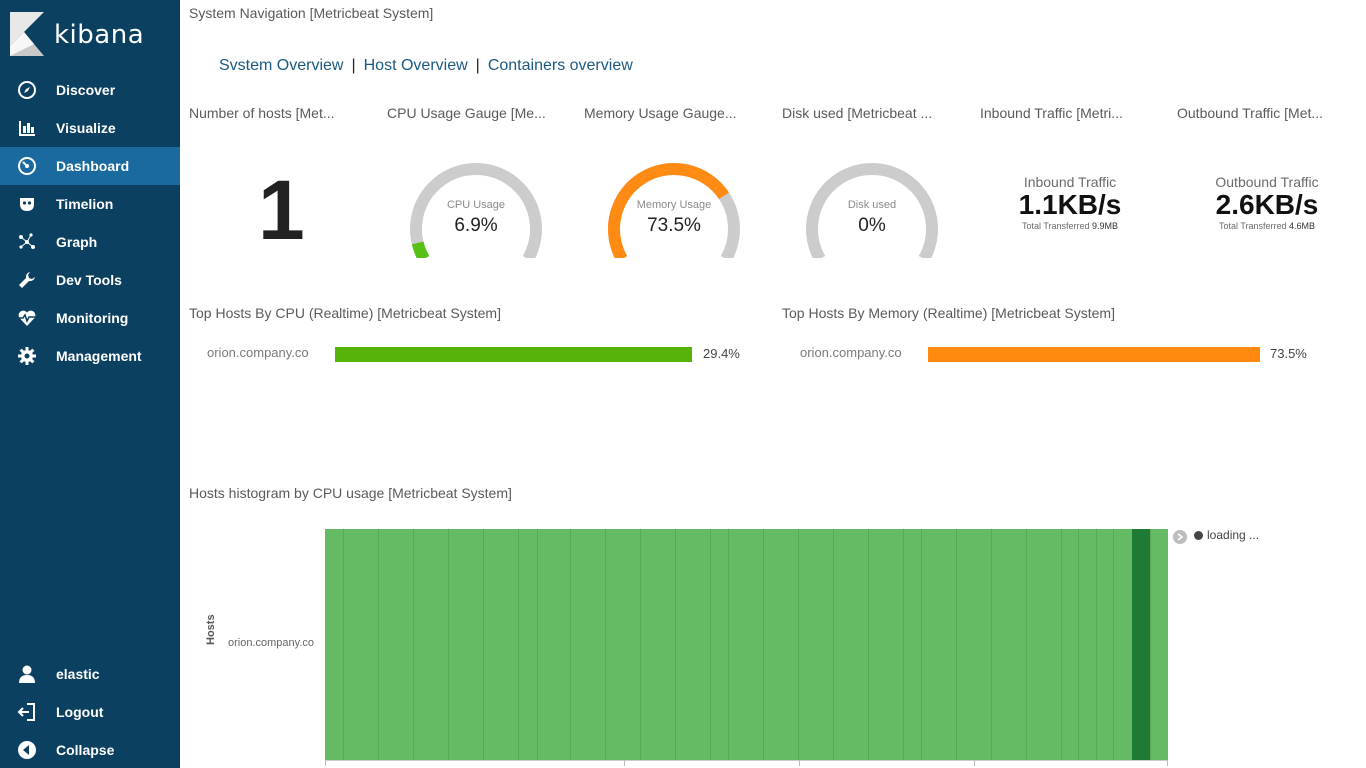 The width and height of the screenshot is (1366, 768). Describe the element at coordinates (1302, 226) in the screenshot. I see `traffic-total-value: 4.6MB` at that location.